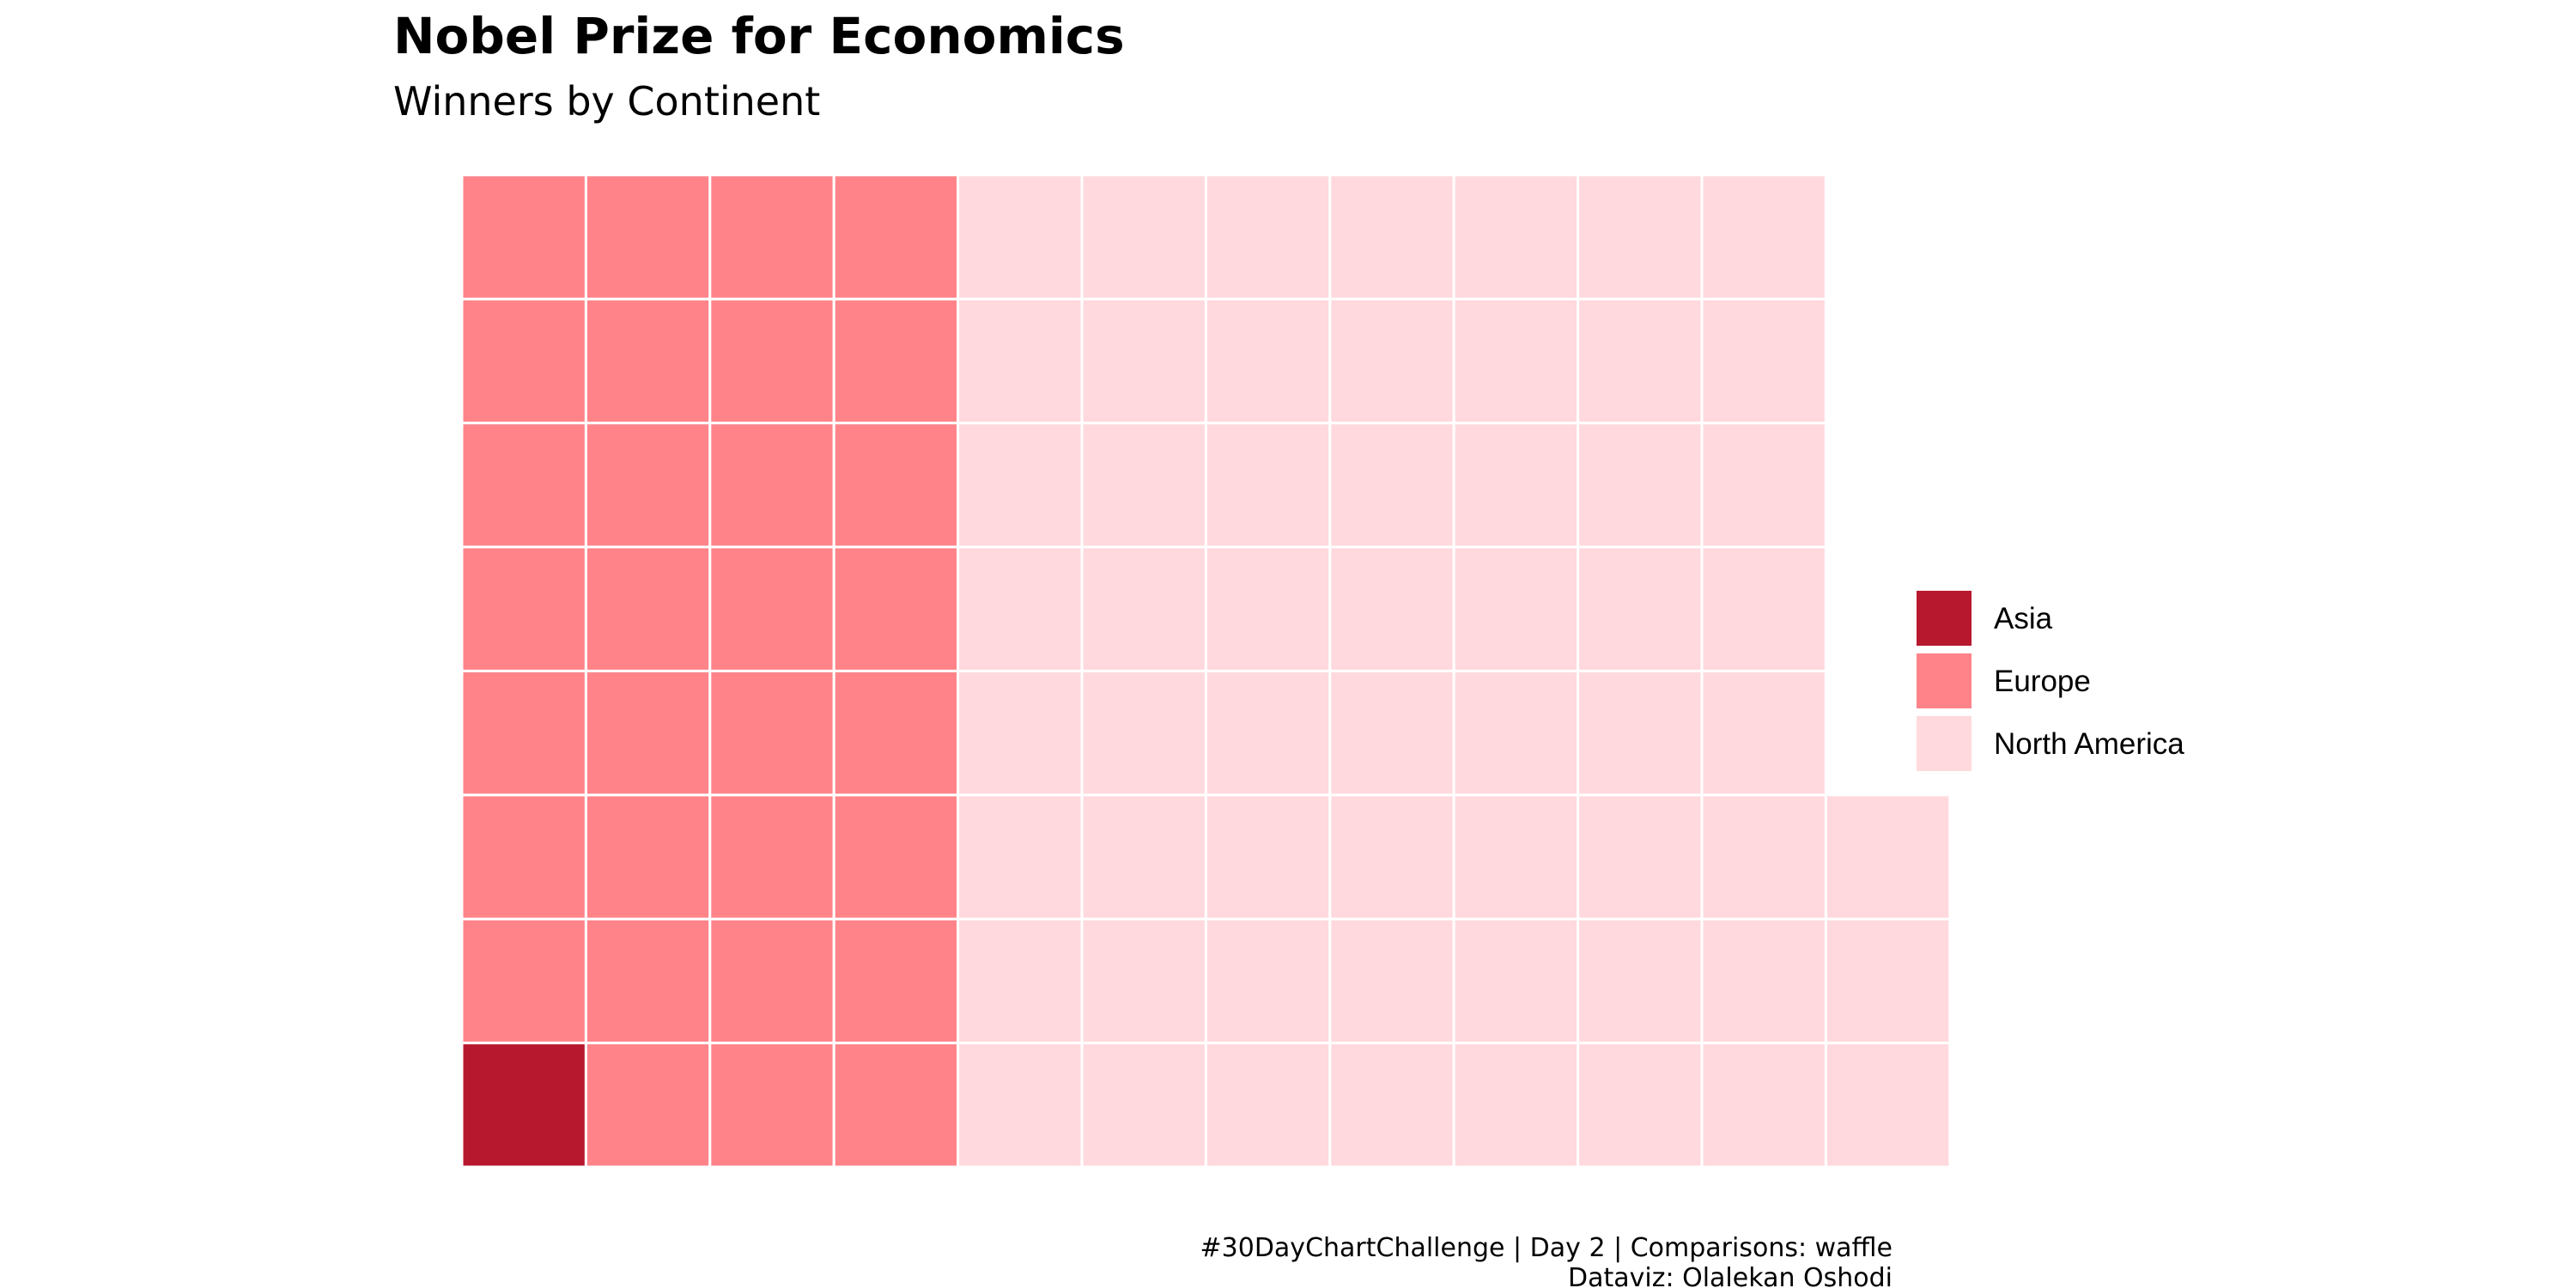 The image size is (2576, 1288). Describe the element at coordinates (607, 101) in the screenshot. I see `chart-subtitle: Winners by Continent` at that location.